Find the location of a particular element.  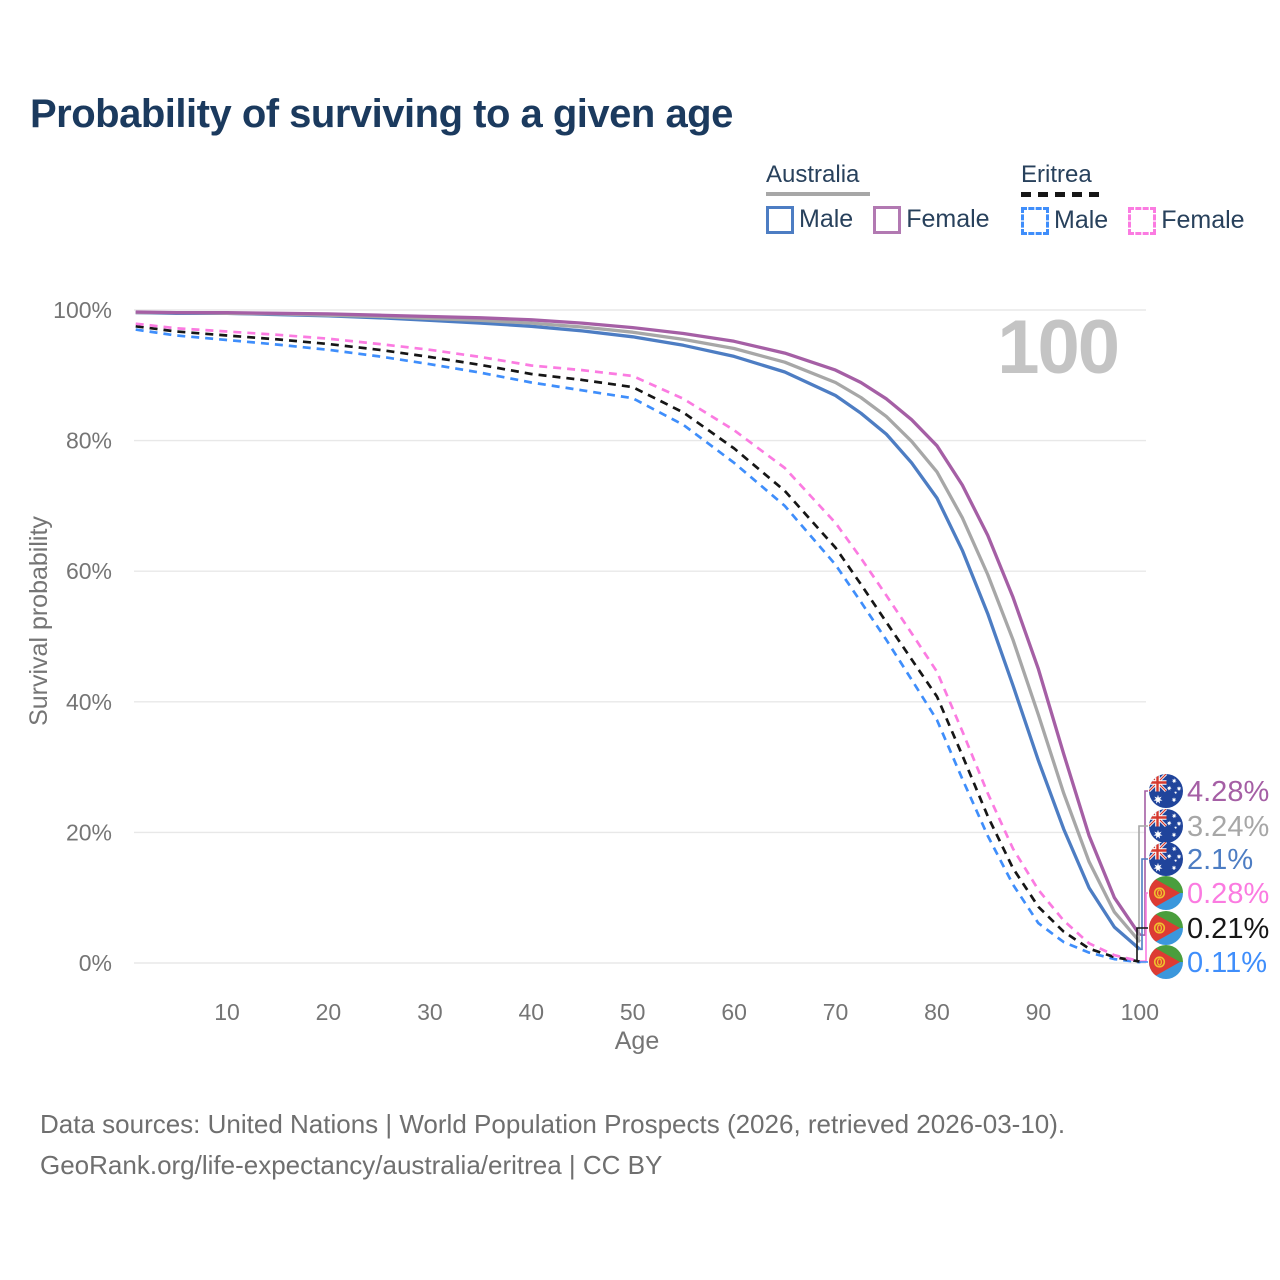

x-tick-label: 60 is located at coordinates (734, 1012).